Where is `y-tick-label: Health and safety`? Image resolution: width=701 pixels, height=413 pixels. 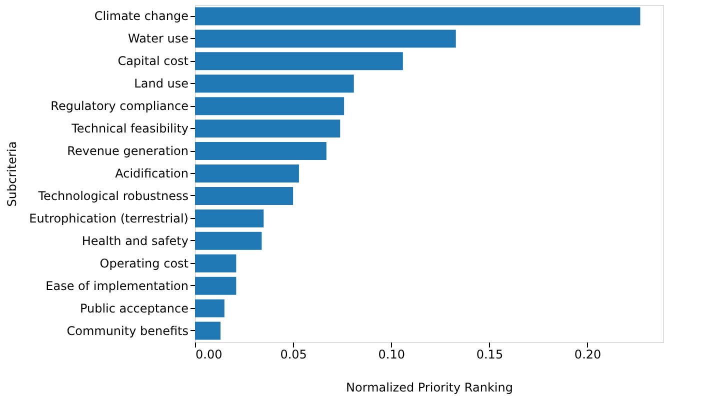
y-tick-label: Health and safety is located at coordinates (135, 241).